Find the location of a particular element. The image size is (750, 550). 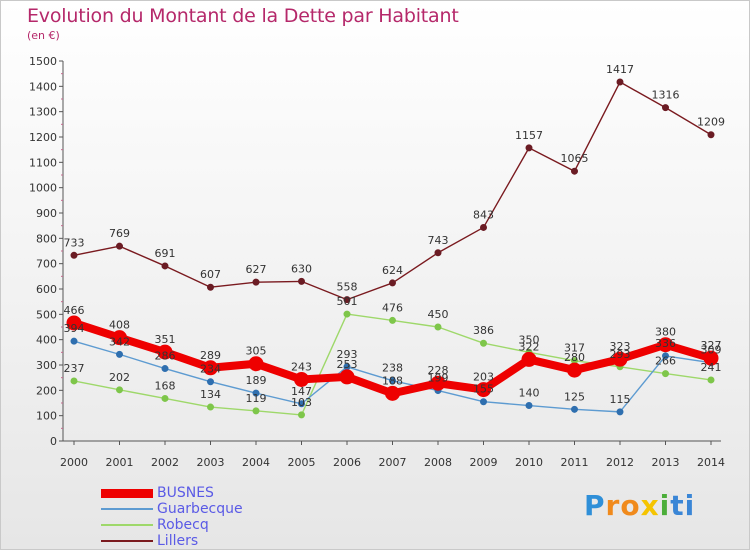

data-label-busnes: 408 is located at coordinates (119, 325).